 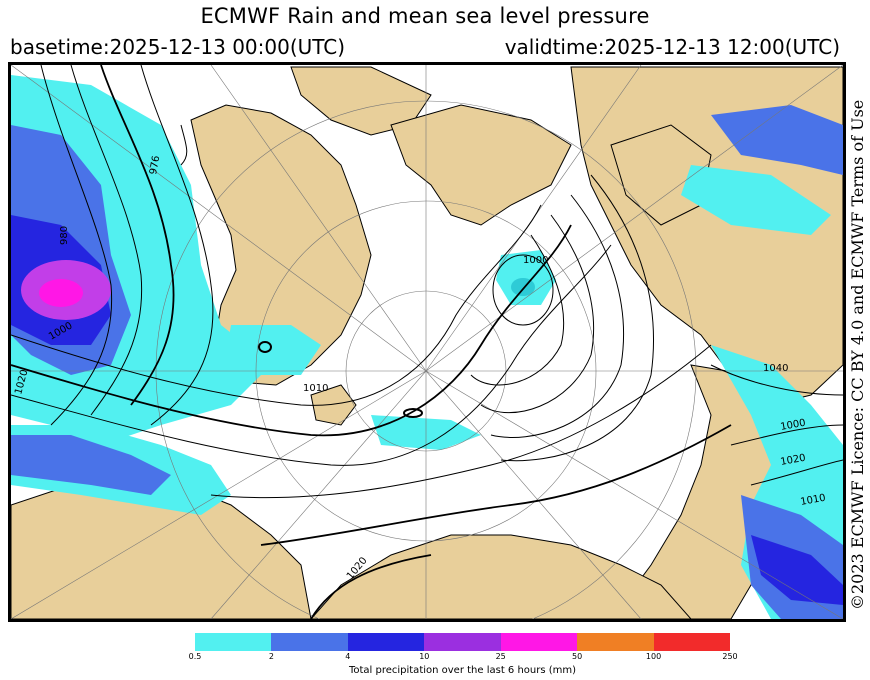 What do you see at coordinates (463, 658) in the screenshot?
I see `legend-ticks: 0.5 2 4 10 25 50 100 250` at bounding box center [463, 658].